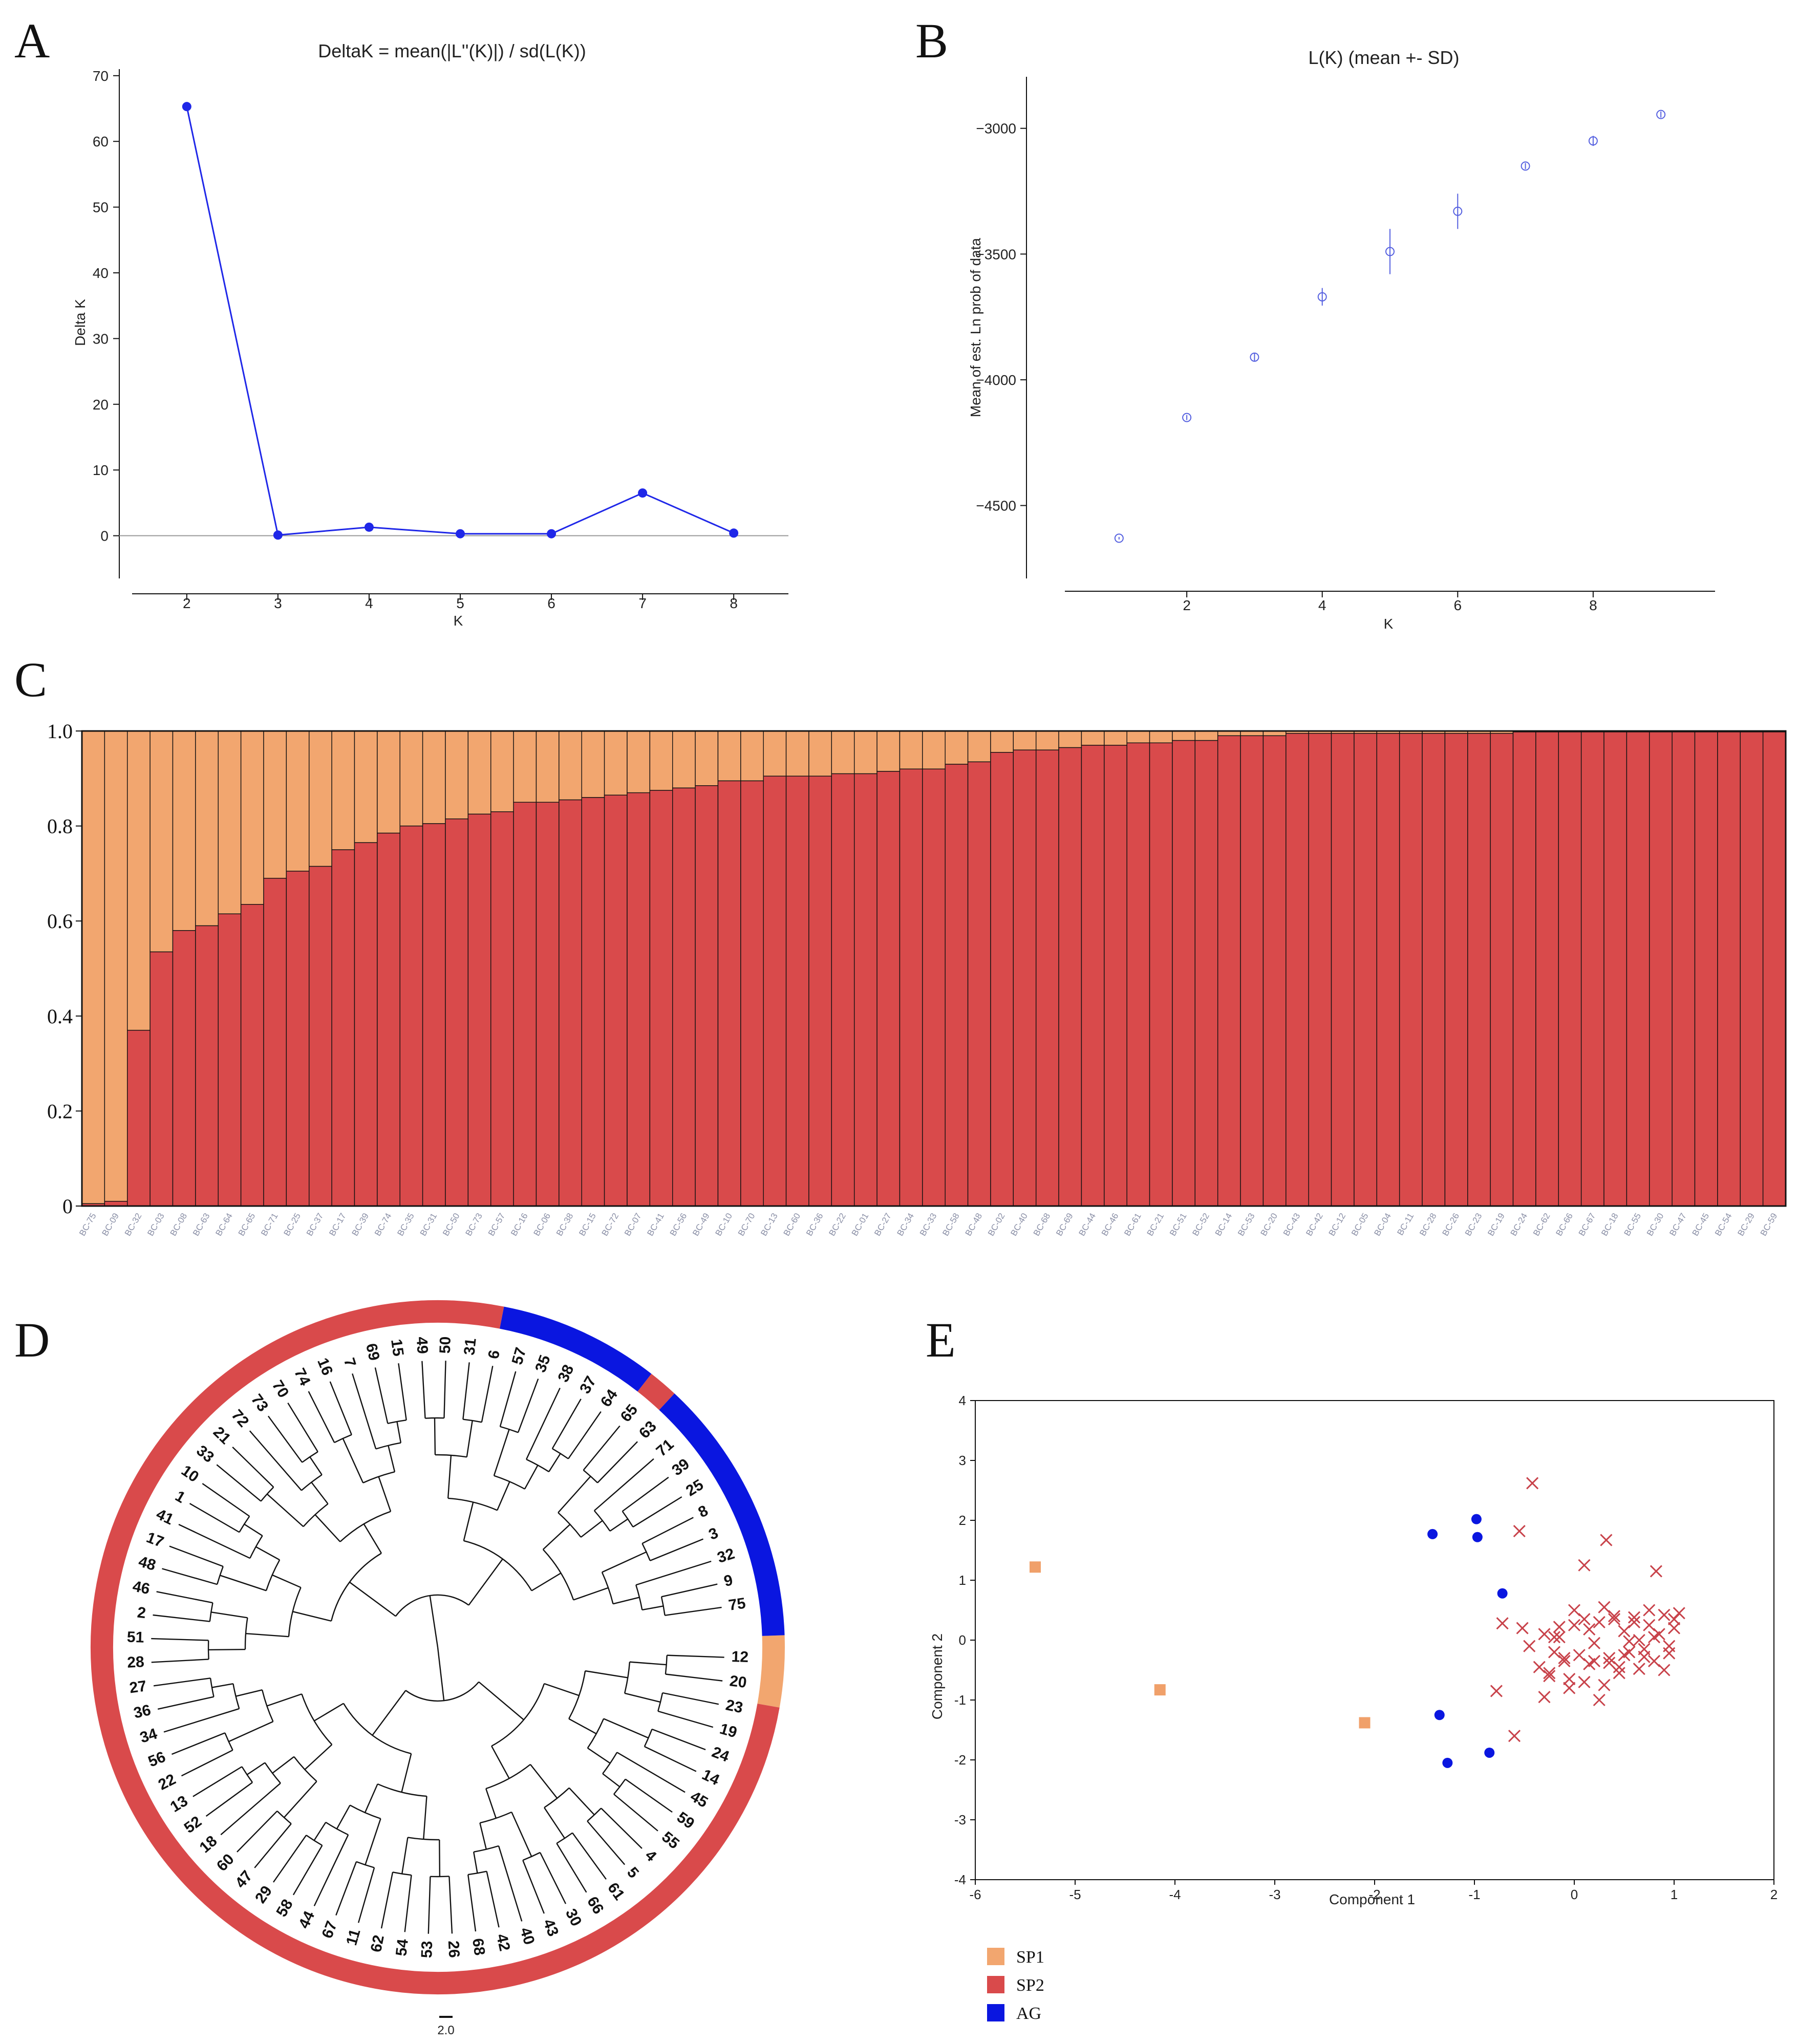 Image resolution: width=1798 pixels, height=2044 pixels. What do you see at coordinates (106, 306) in the screenshot?
I see `chart-a-y-ticks: 0 10 20 30 40 50 60 70` at bounding box center [106, 306].